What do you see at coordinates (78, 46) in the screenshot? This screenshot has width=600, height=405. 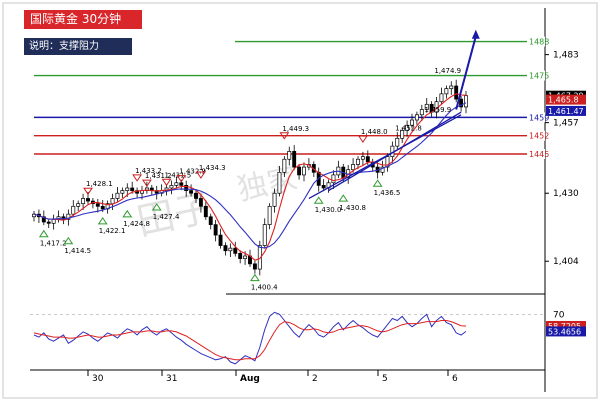 I see `chart-note: 说明：支撑阻力` at bounding box center [78, 46].